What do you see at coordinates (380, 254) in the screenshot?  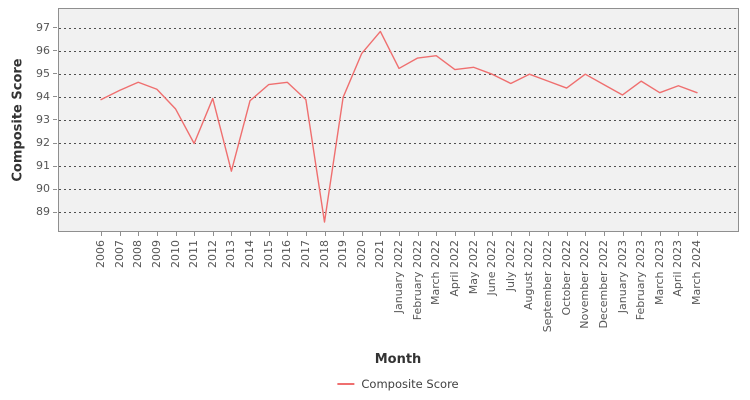 I see `x-tick-label: 2021` at bounding box center [380, 254].